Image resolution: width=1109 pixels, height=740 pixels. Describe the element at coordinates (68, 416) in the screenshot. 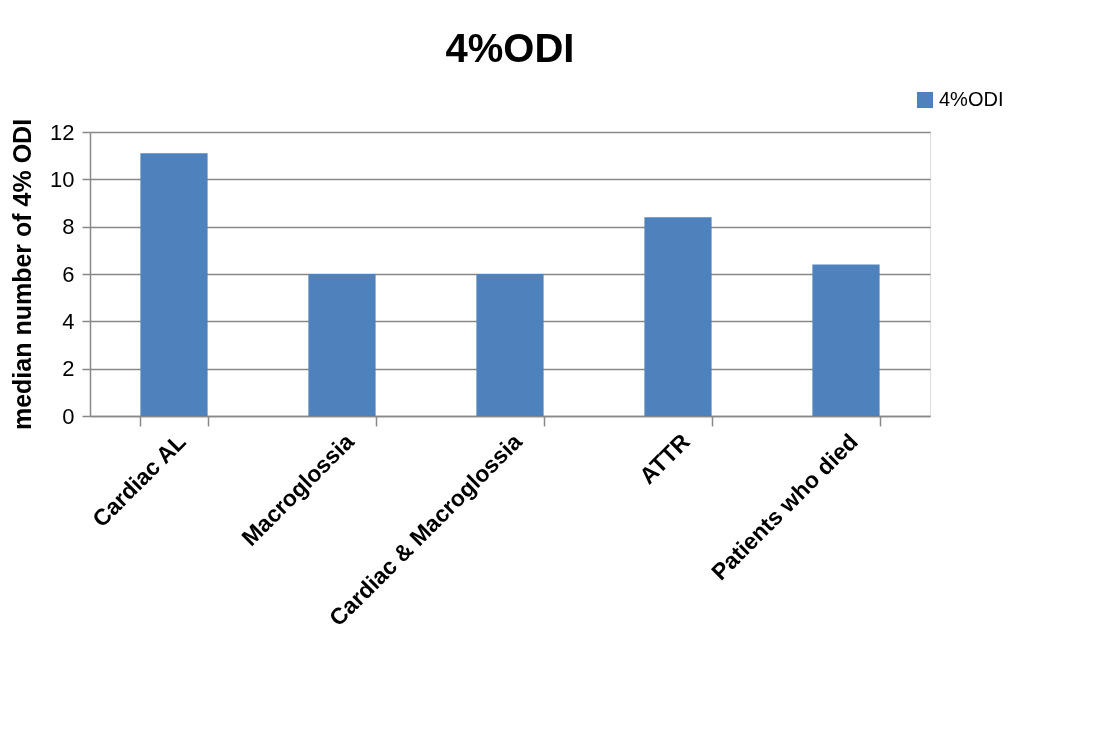

I see `y-tick-label: 0` at that location.